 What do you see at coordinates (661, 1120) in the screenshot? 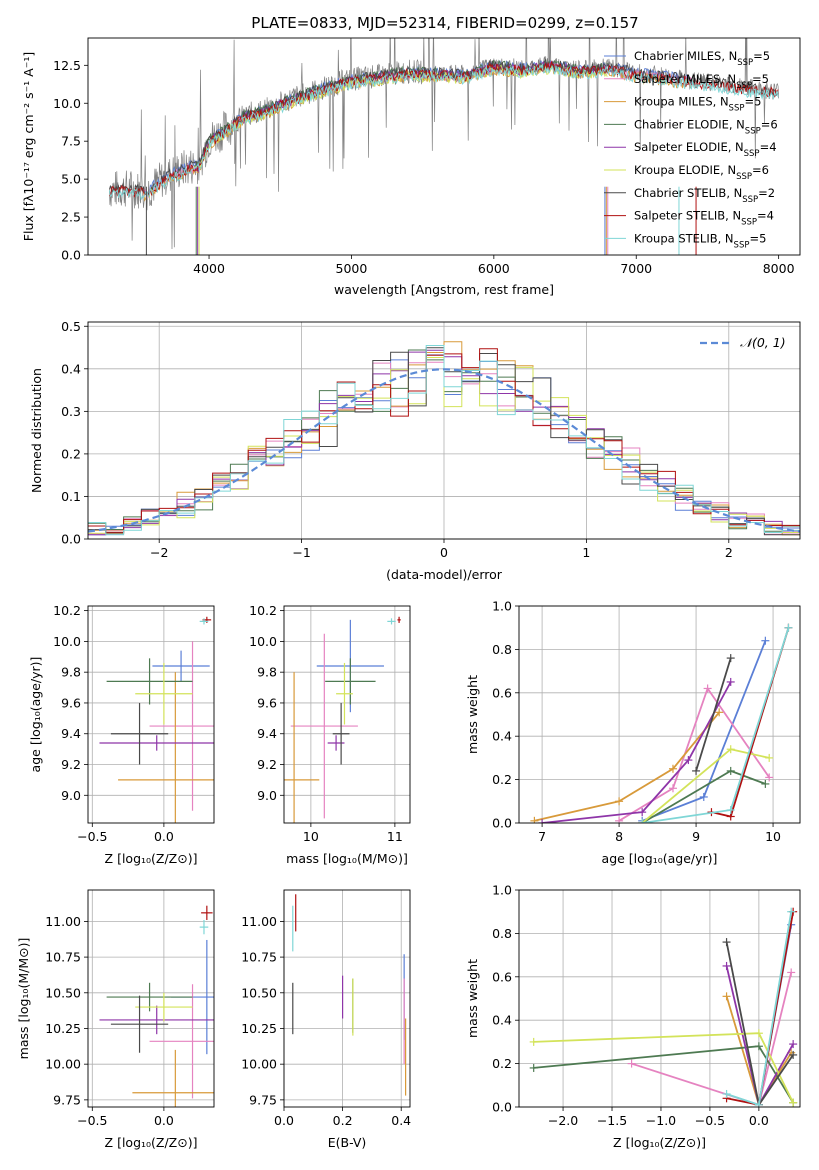
I see `x-tick-label: −1.0` at bounding box center [661, 1120].